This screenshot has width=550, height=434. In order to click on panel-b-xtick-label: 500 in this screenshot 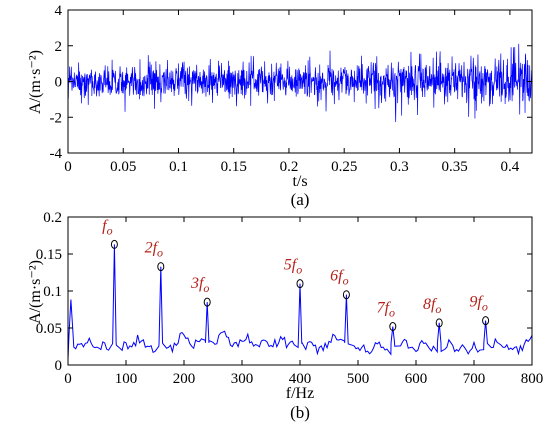, I will do `click(358, 379)`.